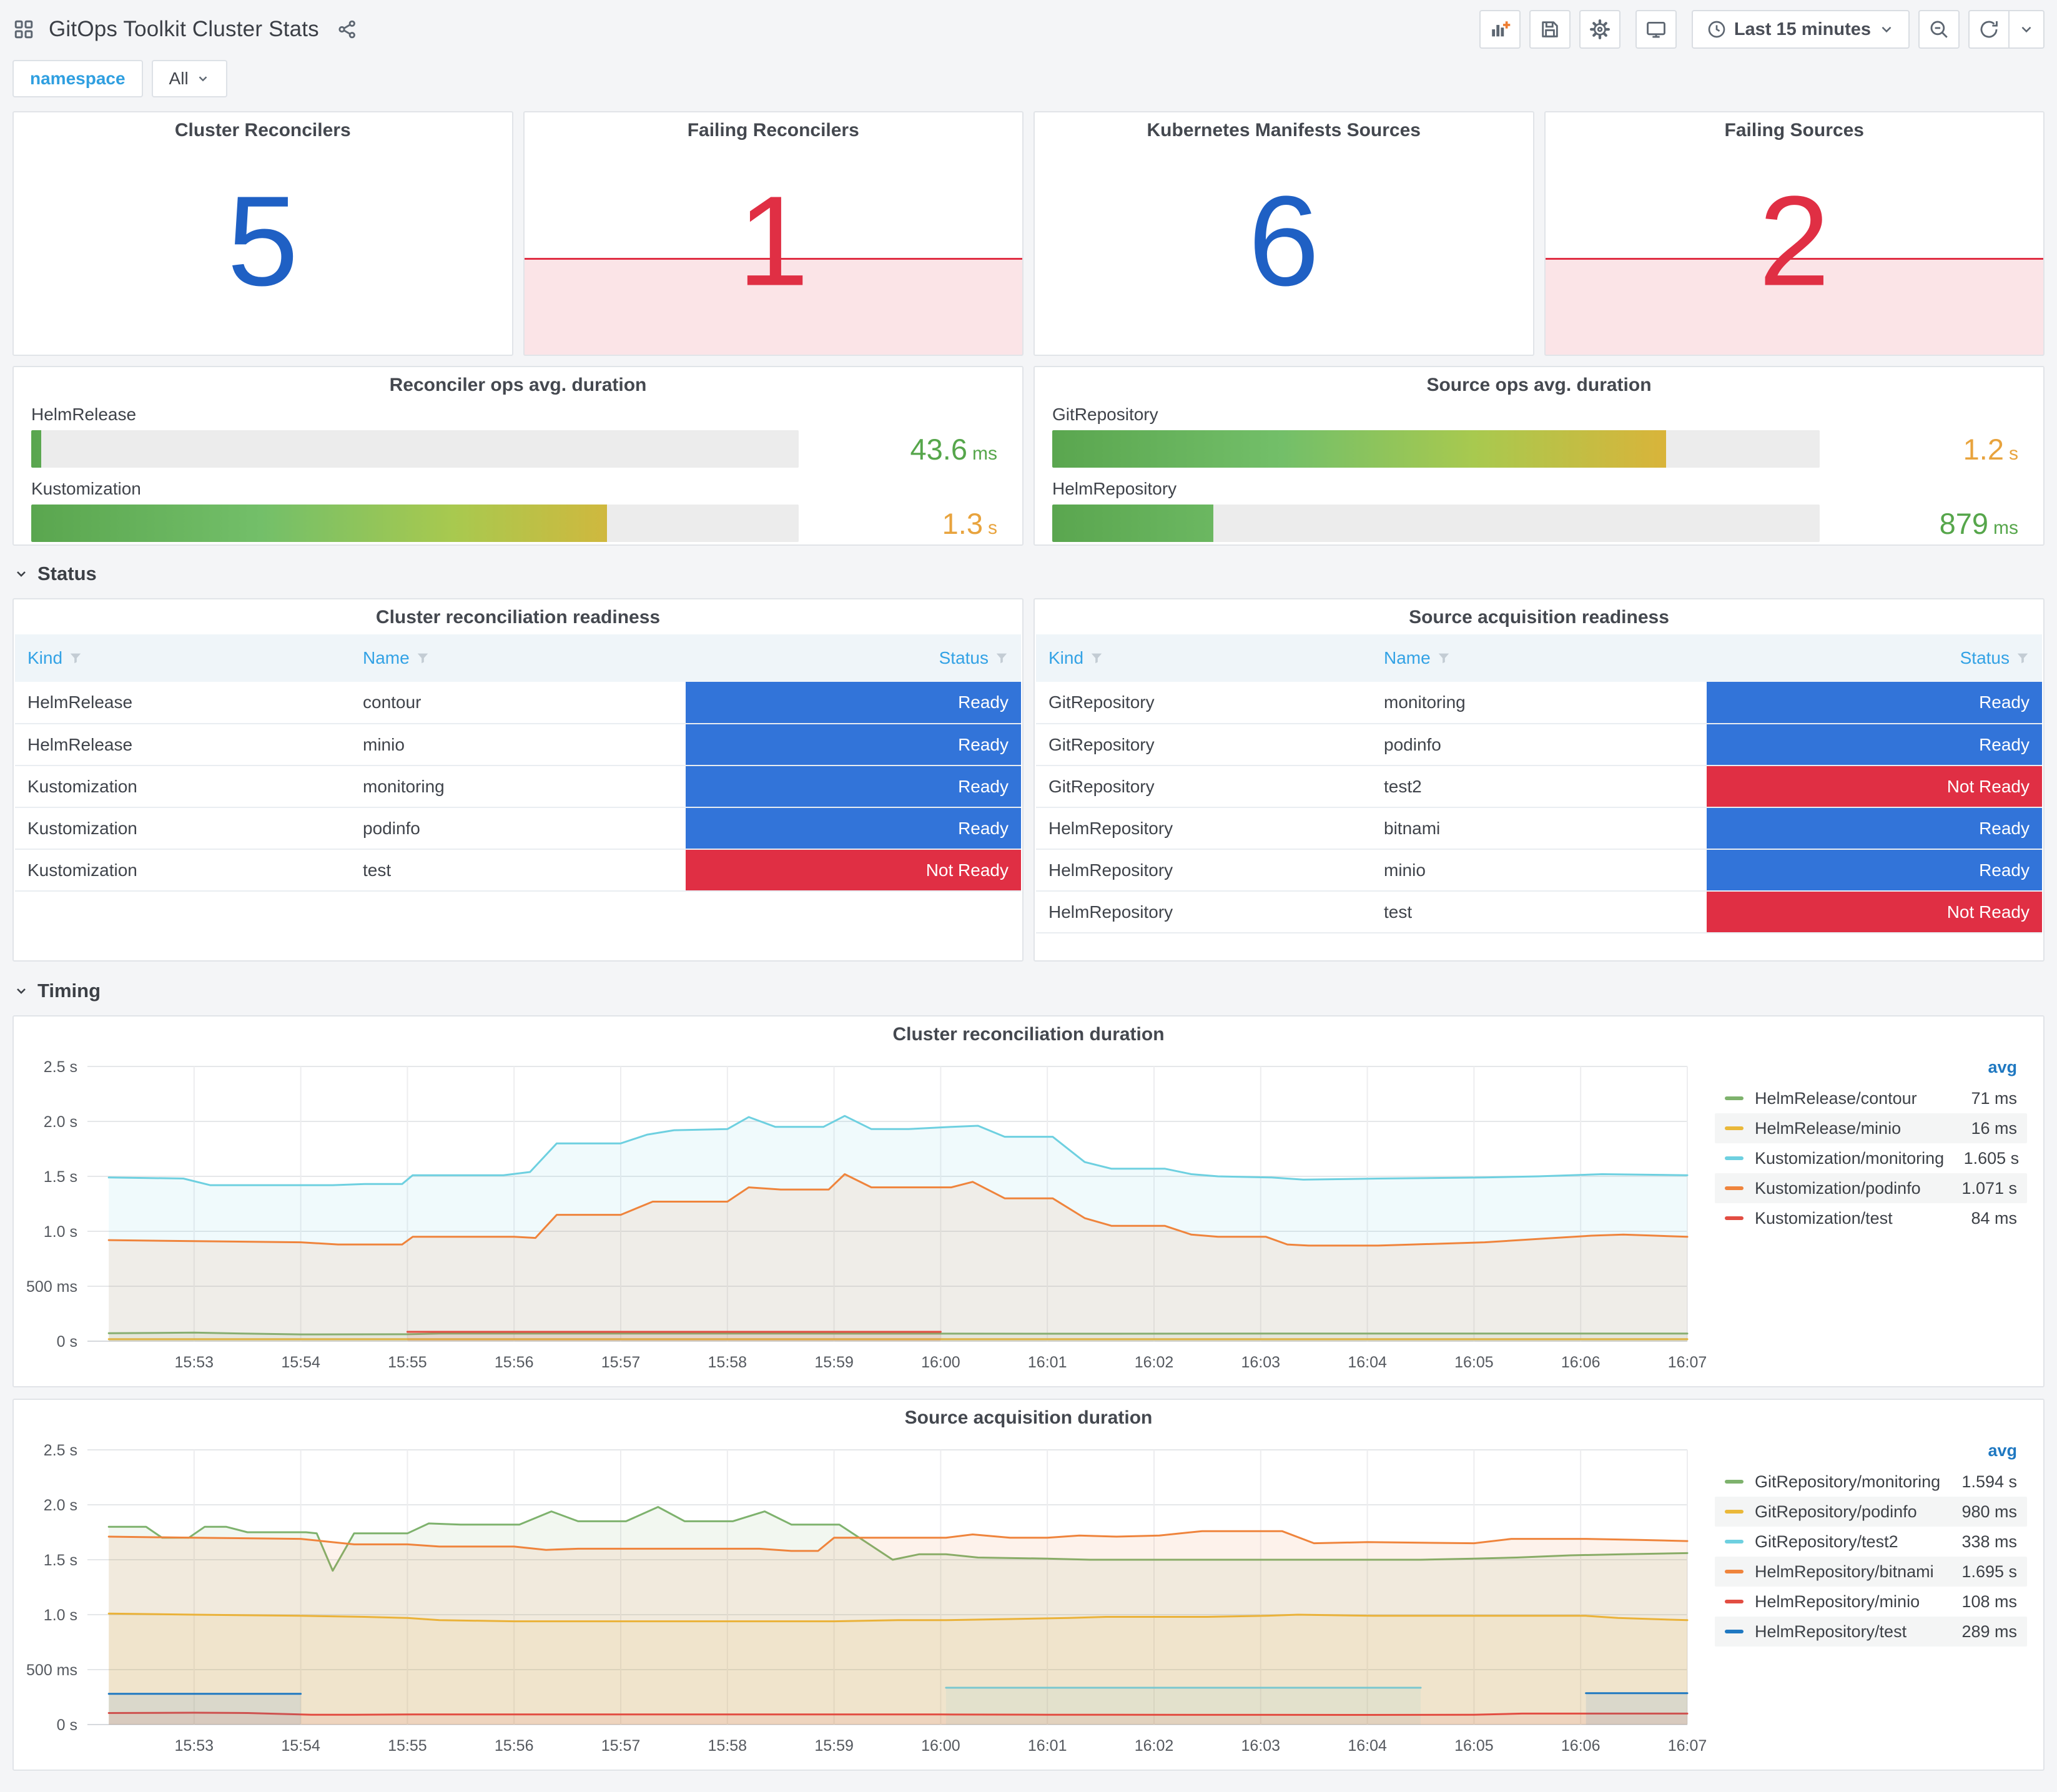 The image size is (2057, 1792). Describe the element at coordinates (1989, 1601) in the screenshot. I see `legend-series-avg: 108 ms` at that location.